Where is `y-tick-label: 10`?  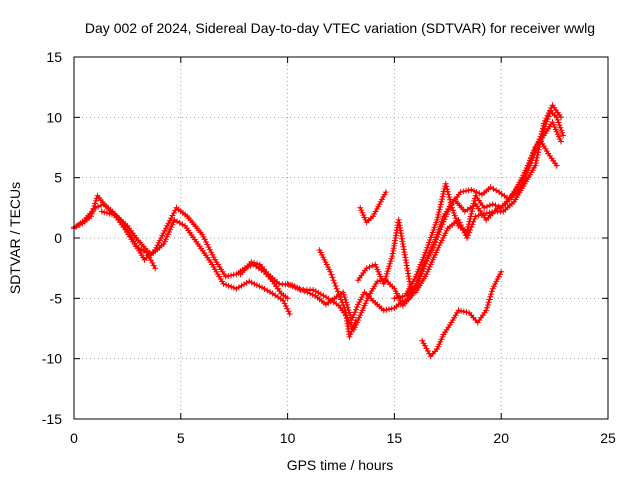
y-tick-label: 10 is located at coordinates (54, 117).